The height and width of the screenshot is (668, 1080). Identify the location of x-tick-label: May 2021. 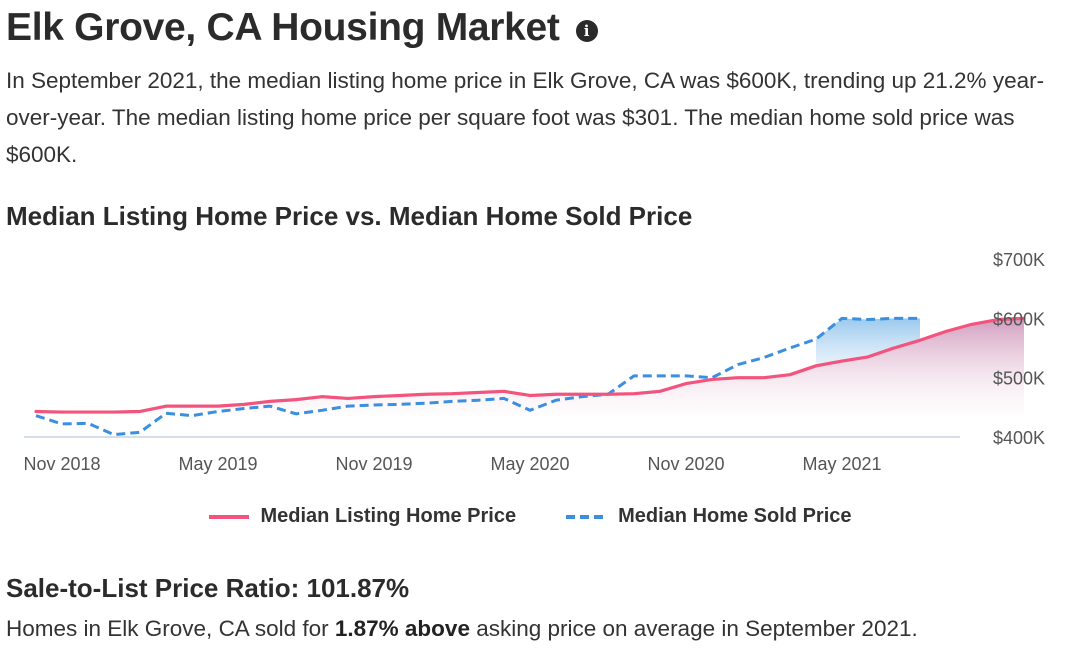
(841, 464).